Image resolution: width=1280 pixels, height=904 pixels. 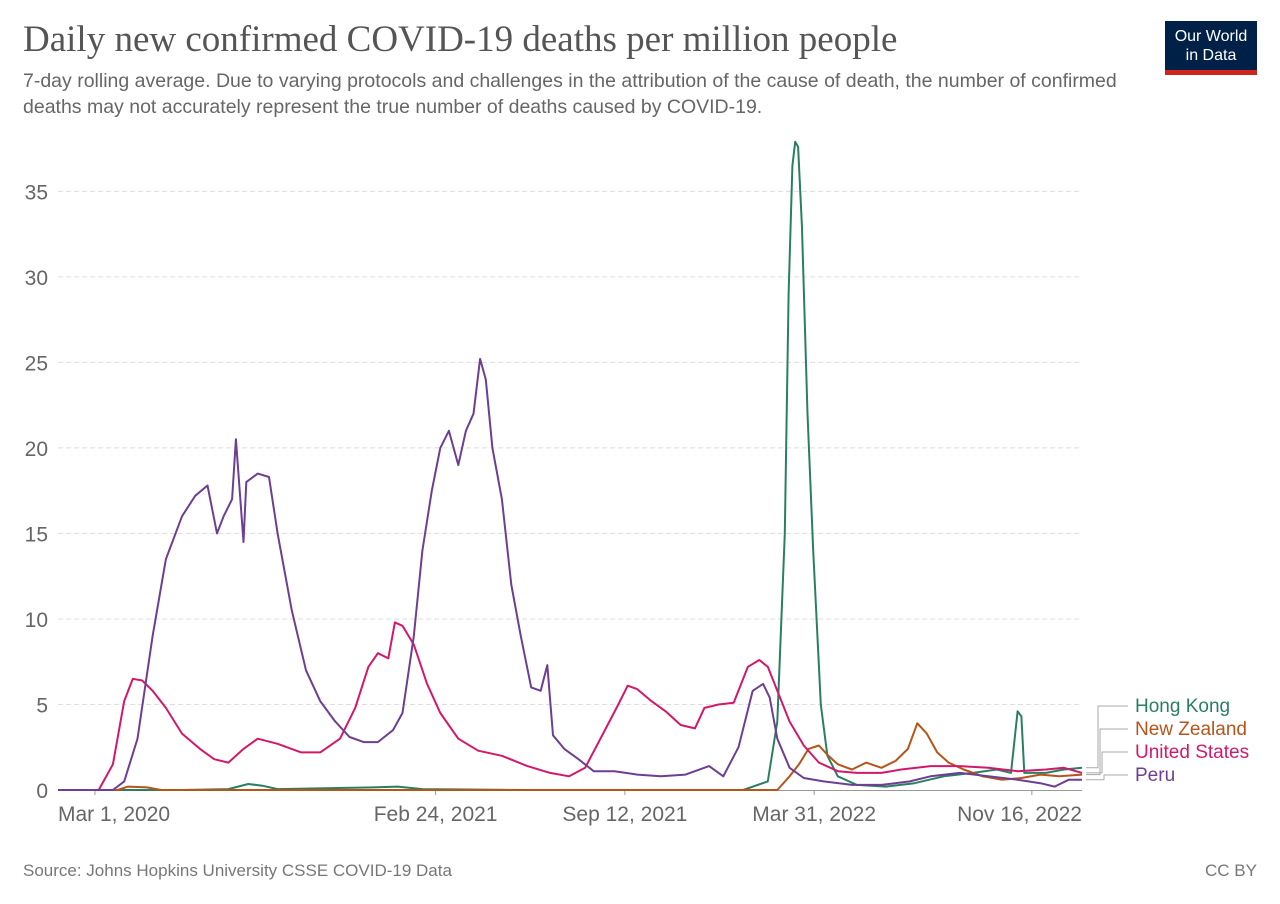 I want to click on legend-label: United States, so click(x=1192, y=752).